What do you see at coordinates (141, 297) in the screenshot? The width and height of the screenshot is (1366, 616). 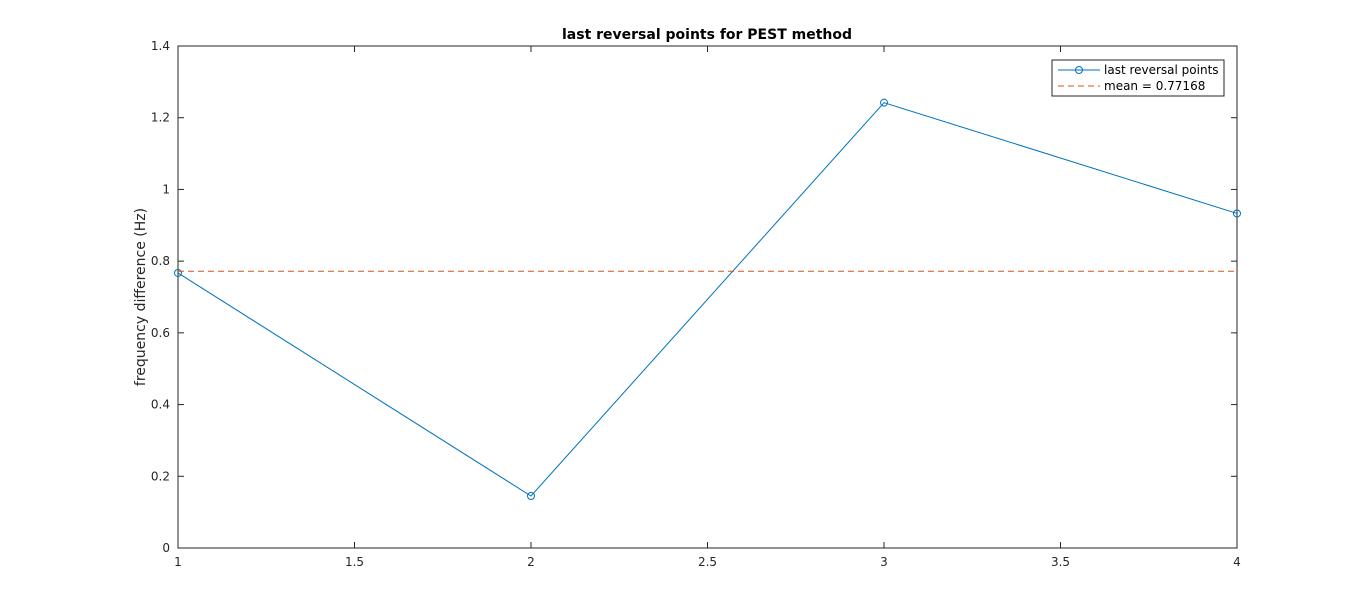 I see `y-axis-label: frequency difference (Hz)` at bounding box center [141, 297].